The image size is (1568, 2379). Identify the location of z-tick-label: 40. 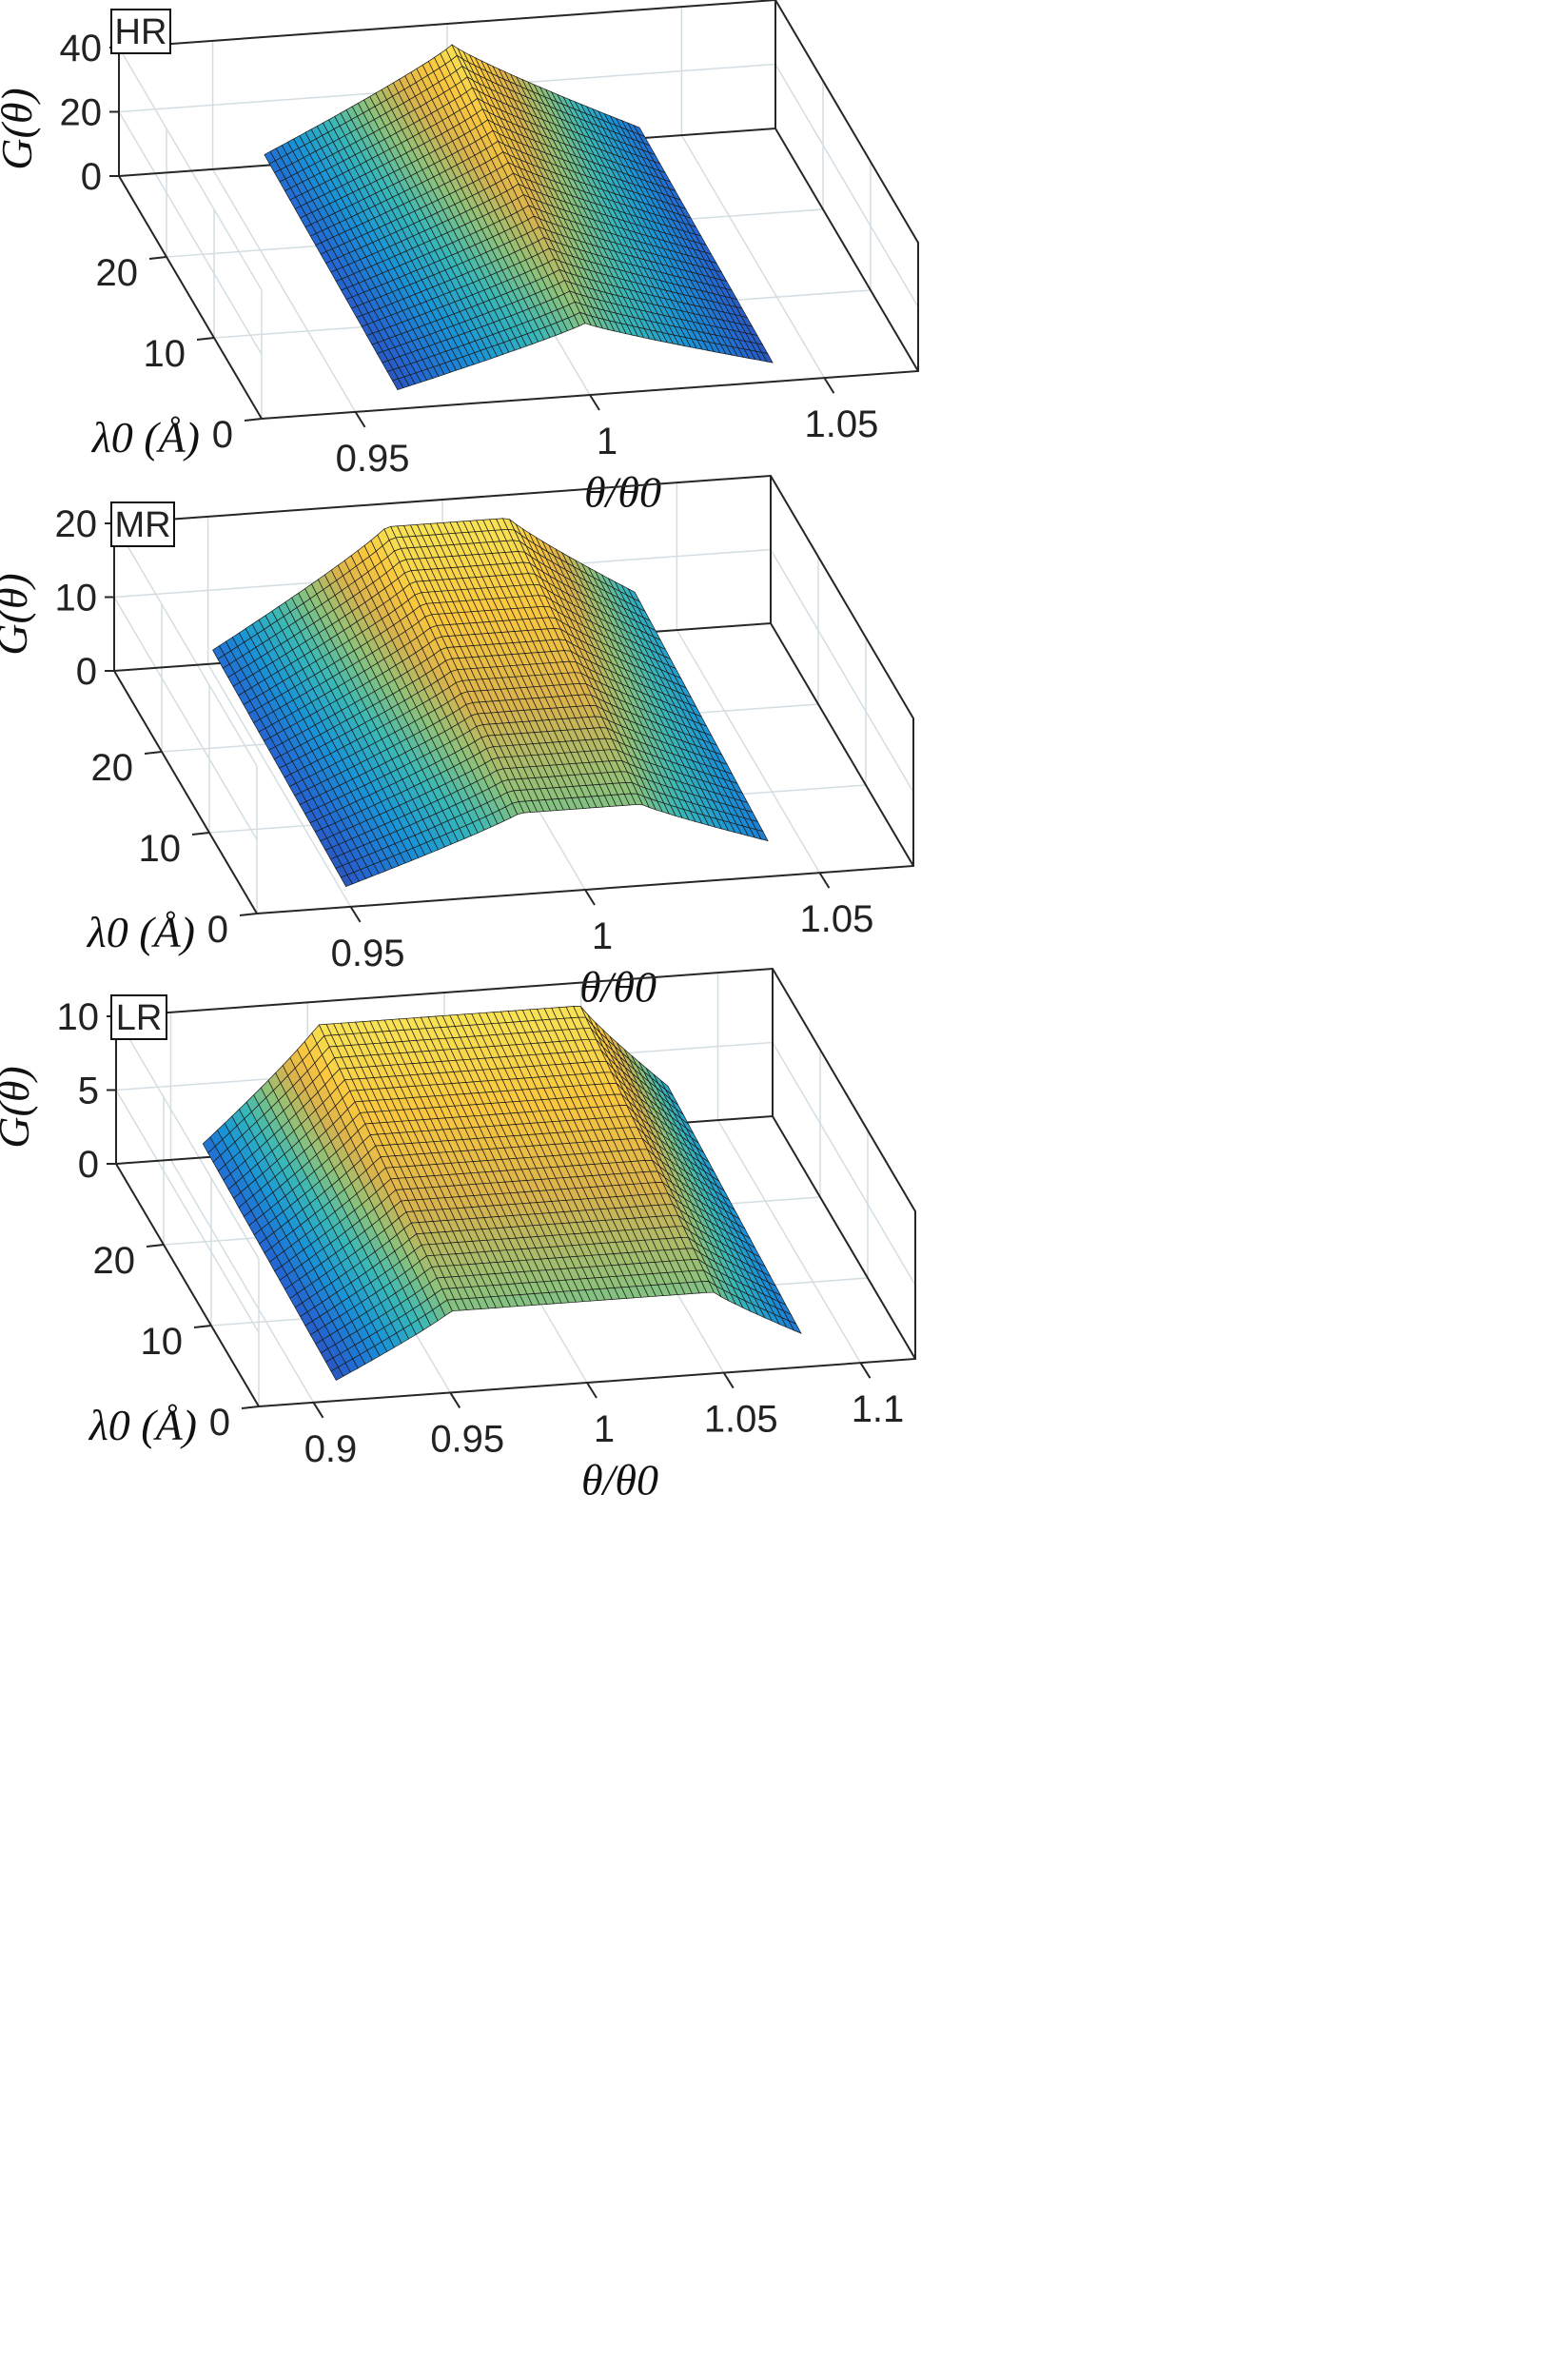
(81, 48).